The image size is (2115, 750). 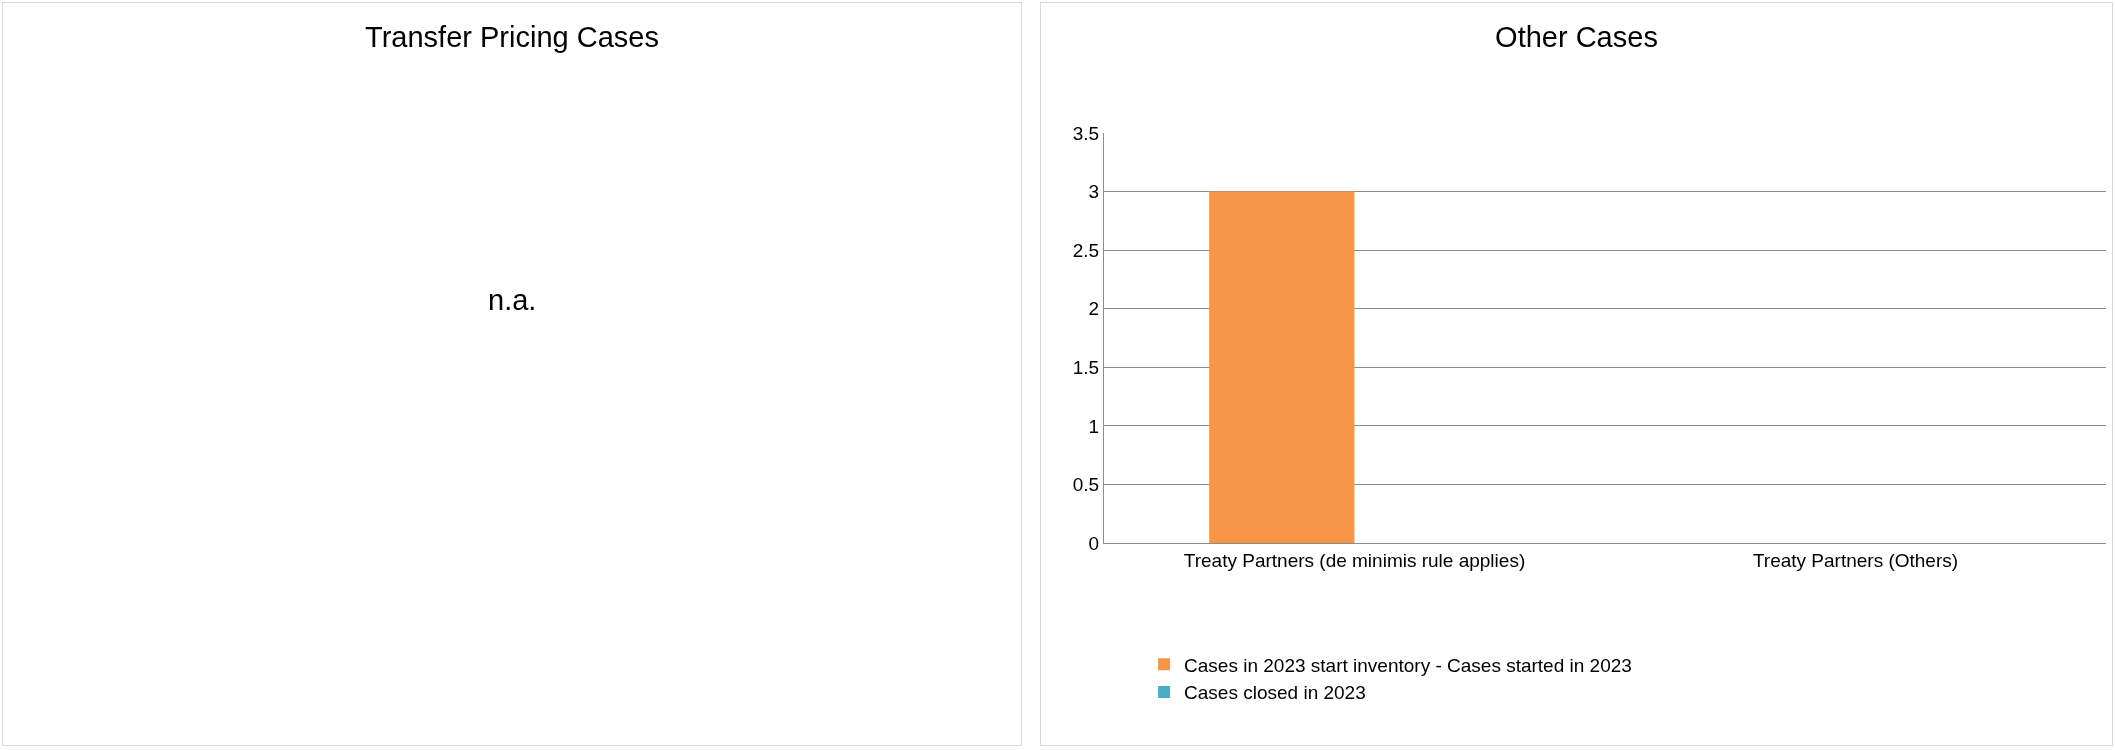 What do you see at coordinates (1094, 543) in the screenshot?
I see `y-tick-label: 0` at bounding box center [1094, 543].